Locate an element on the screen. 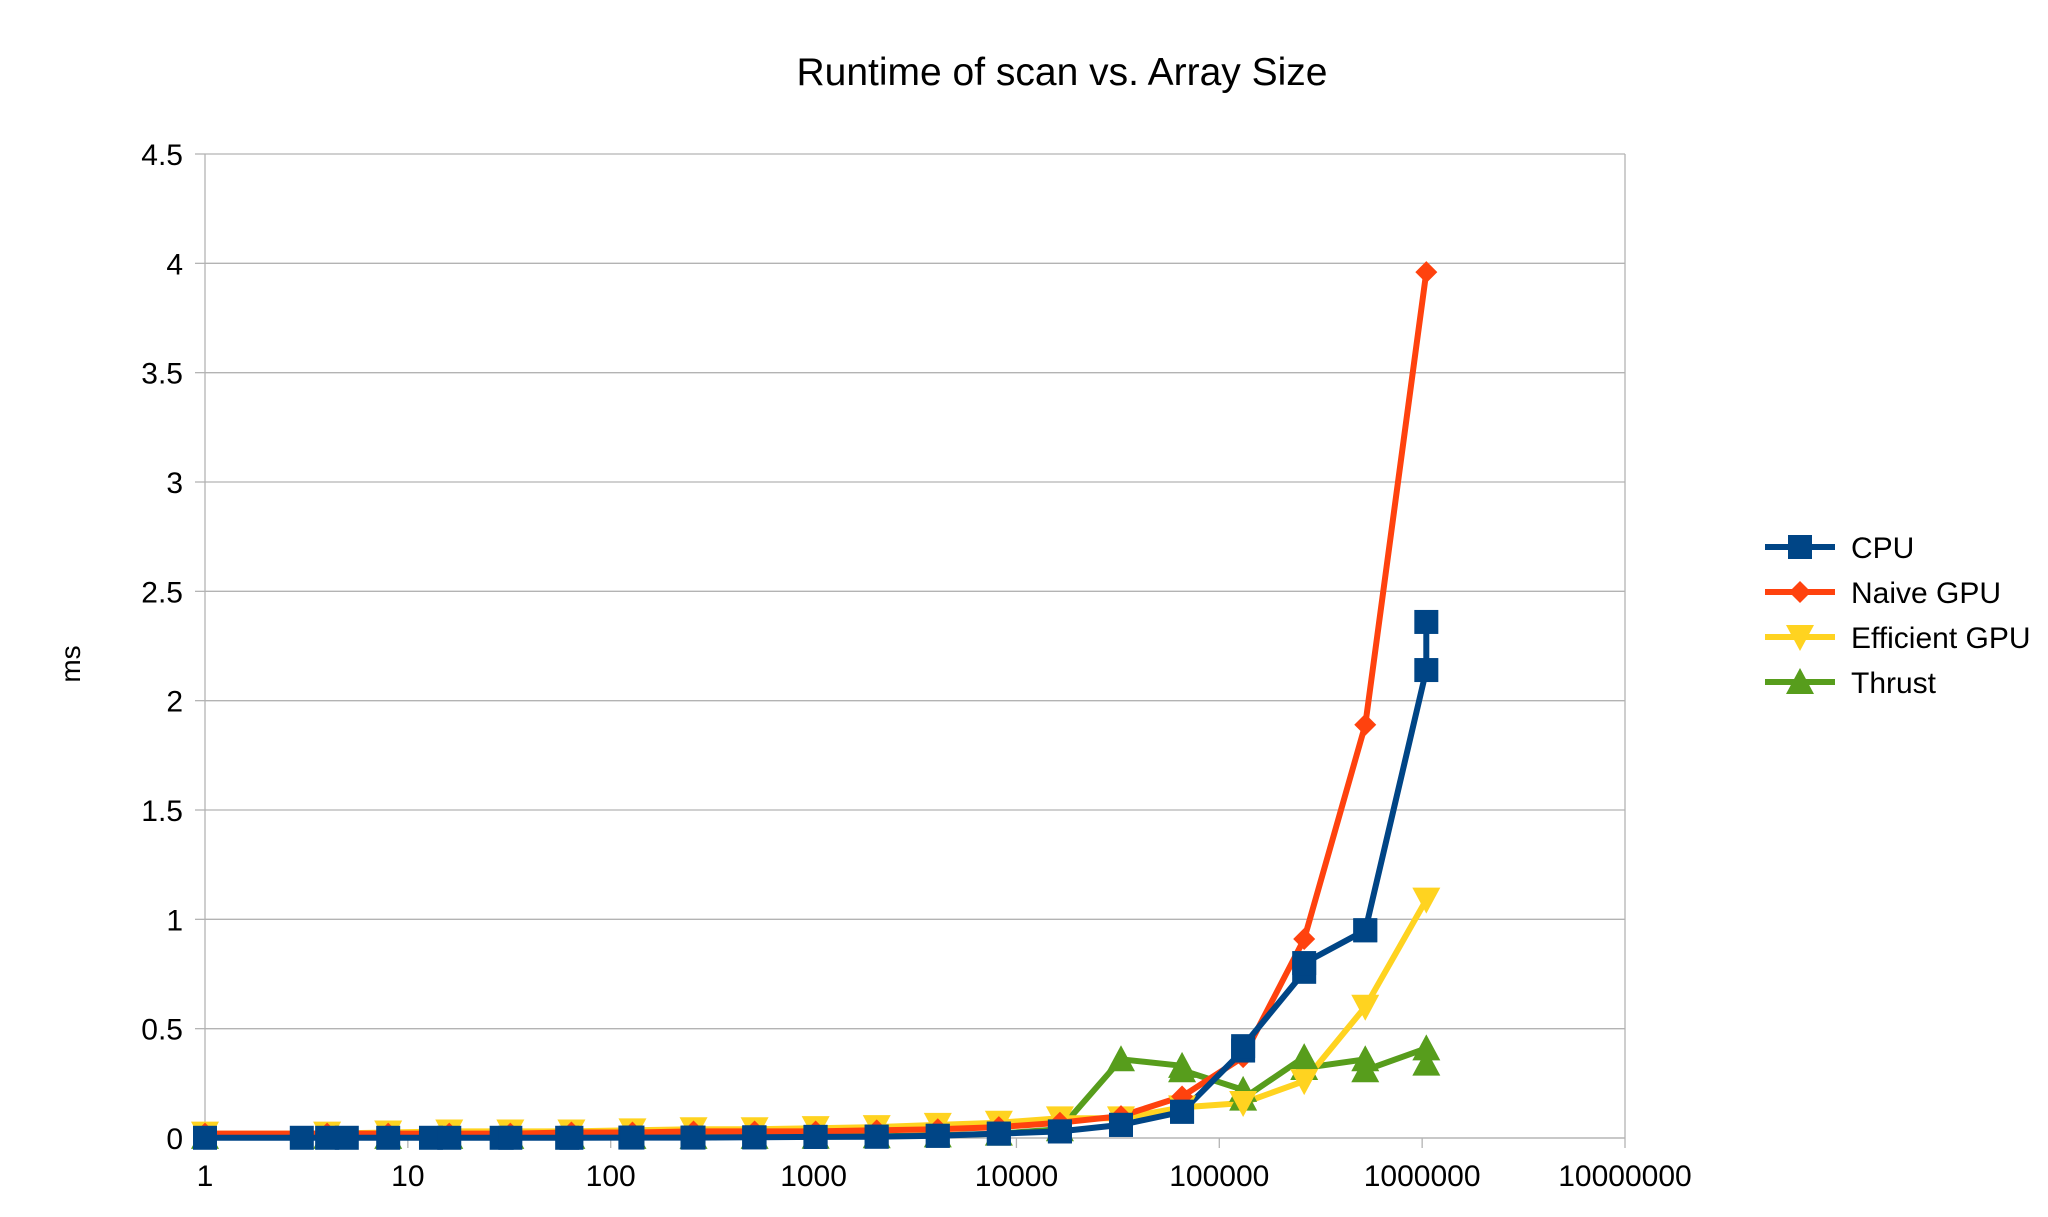 This screenshot has height=1217, width=2048. y-tick-label: 2.5 is located at coordinates (162, 592).